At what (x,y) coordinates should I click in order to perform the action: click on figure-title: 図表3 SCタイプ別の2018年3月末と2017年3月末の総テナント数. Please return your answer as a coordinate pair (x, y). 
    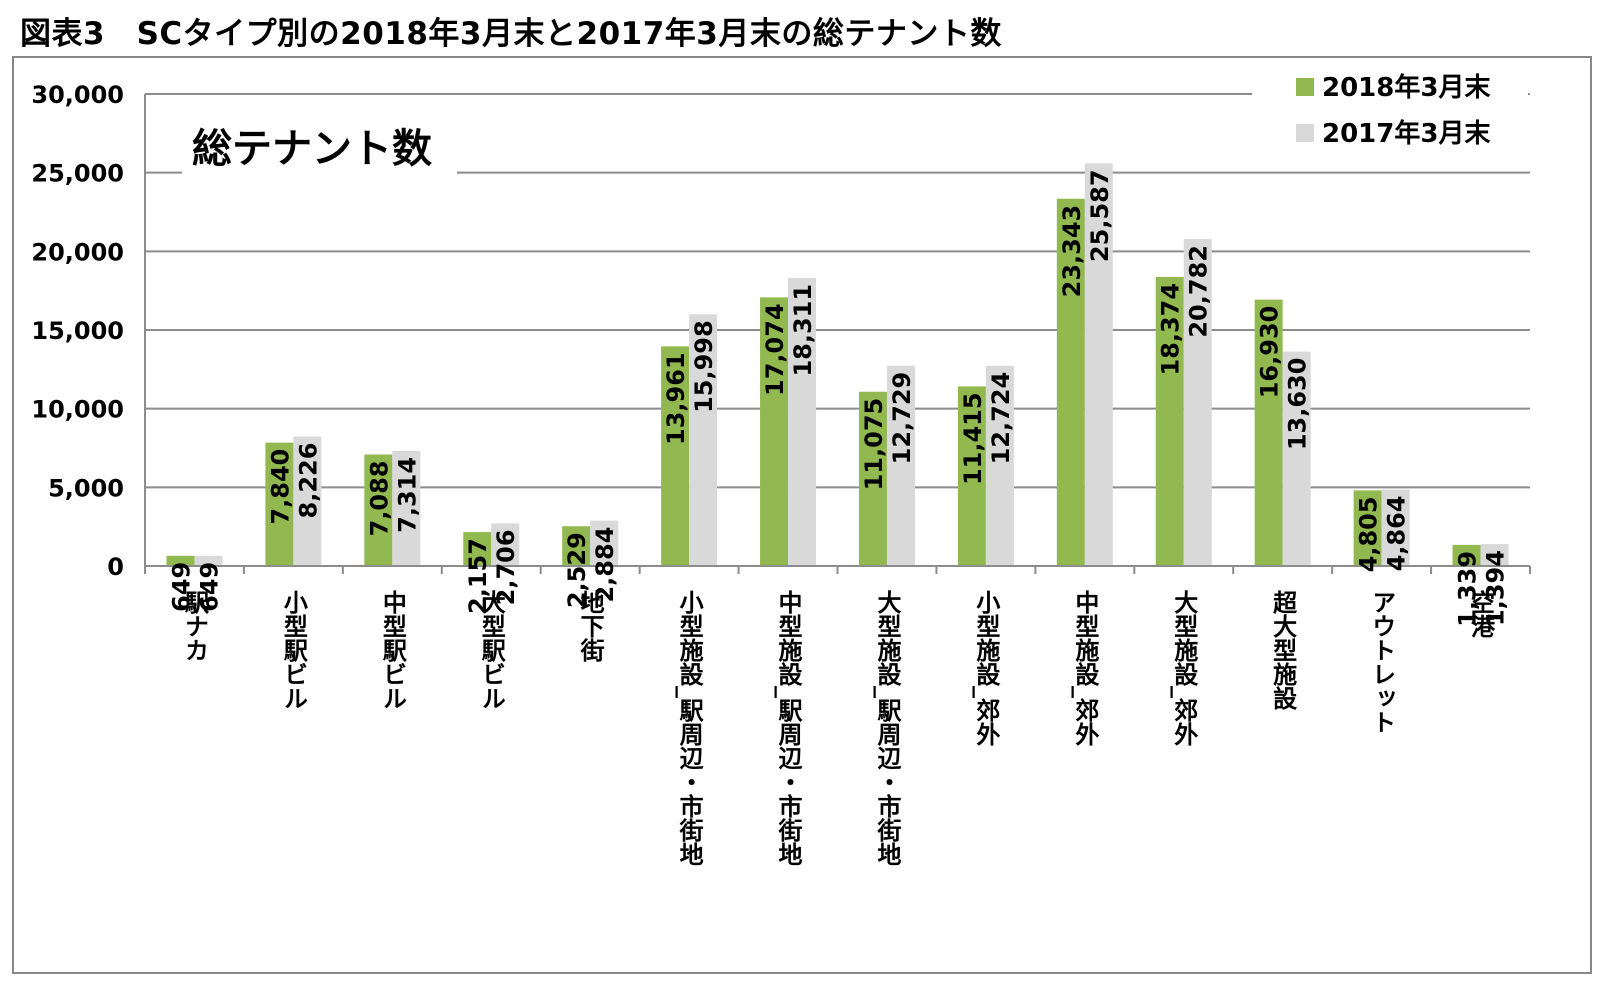
    Looking at the image, I should click on (511, 34).